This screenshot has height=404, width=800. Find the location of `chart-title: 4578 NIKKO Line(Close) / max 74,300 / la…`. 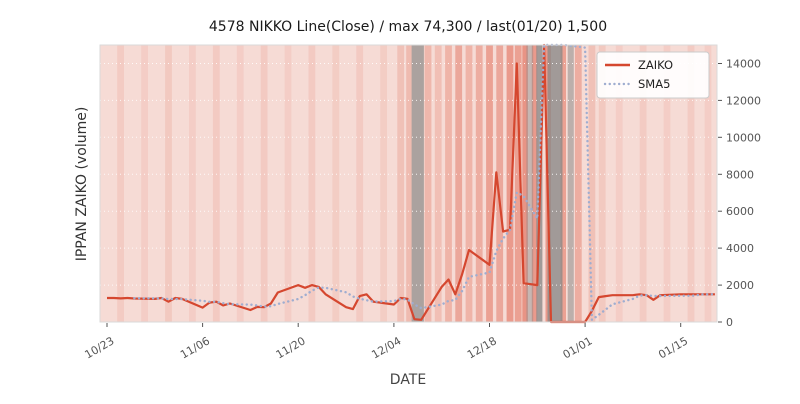

chart-title: 4578 NIKKO Line(Close) / max 74,300 / la… is located at coordinates (408, 27).